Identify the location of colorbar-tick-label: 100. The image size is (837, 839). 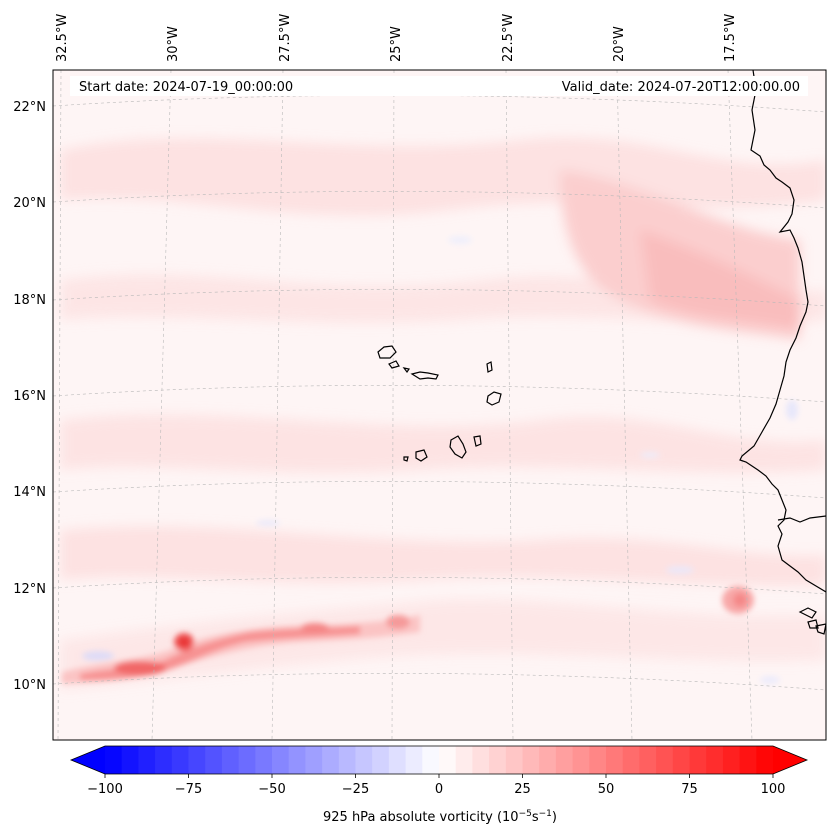
(773, 789).